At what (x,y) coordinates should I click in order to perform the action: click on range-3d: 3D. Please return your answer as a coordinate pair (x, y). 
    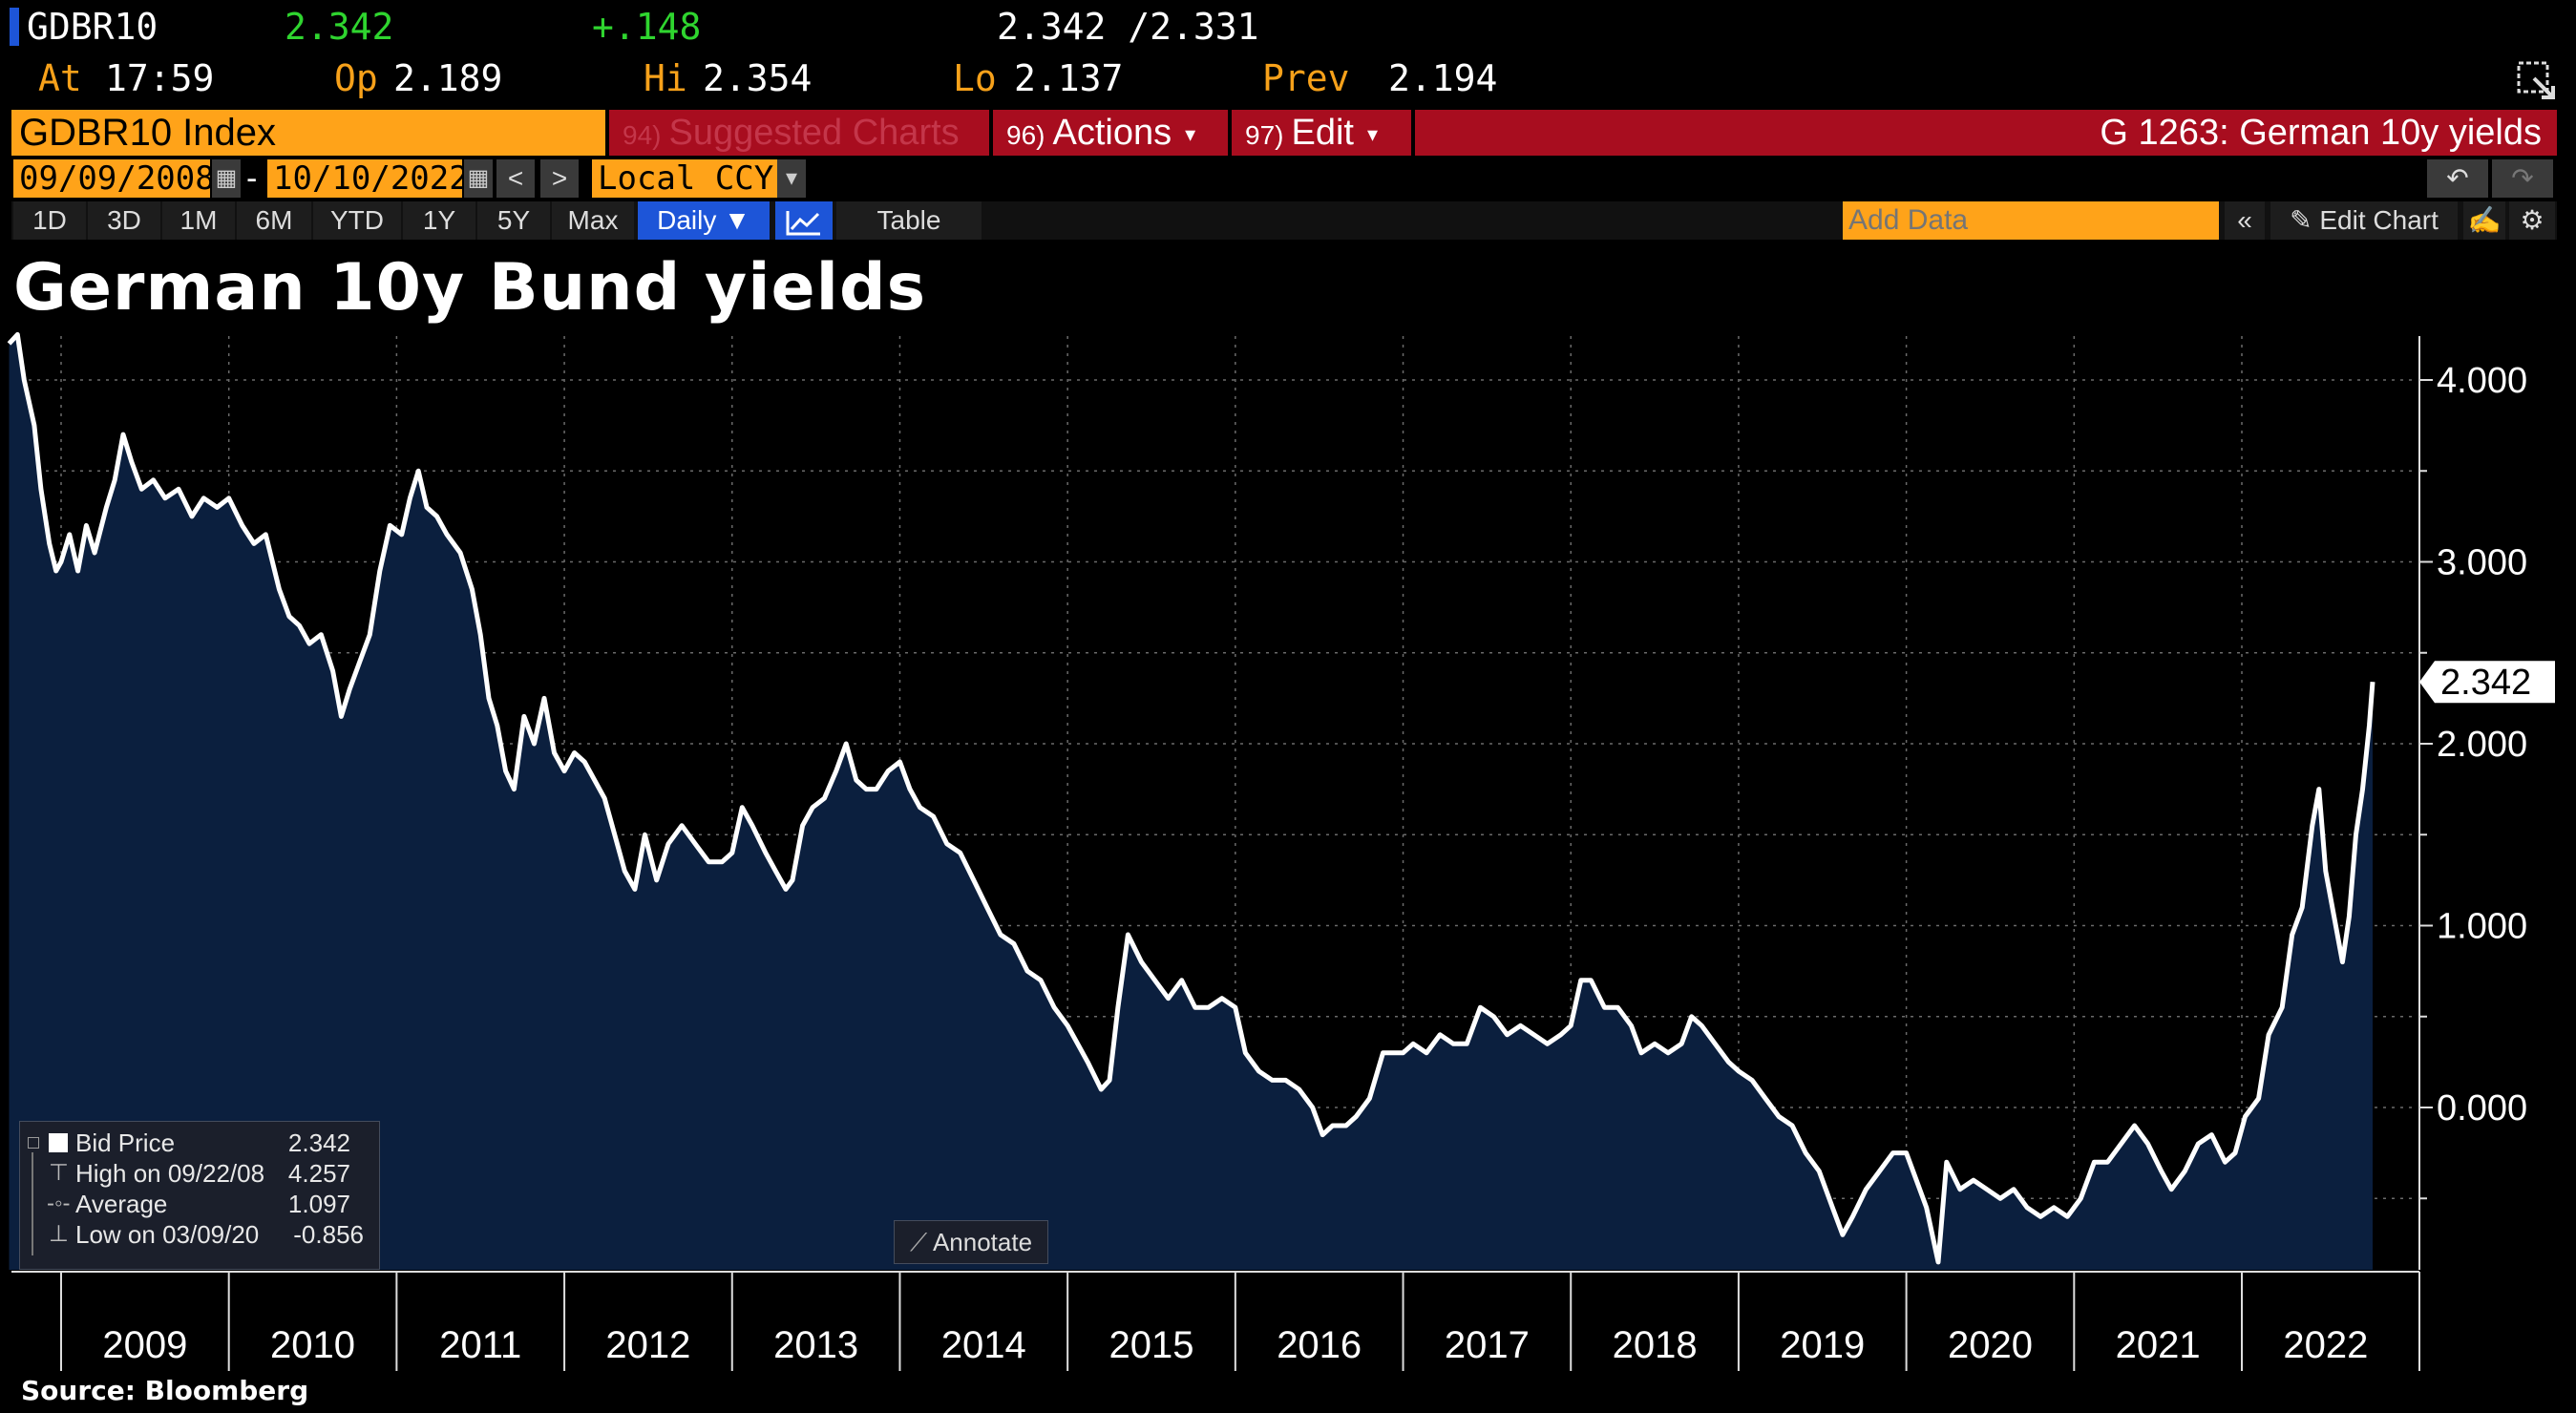
    Looking at the image, I should click on (124, 220).